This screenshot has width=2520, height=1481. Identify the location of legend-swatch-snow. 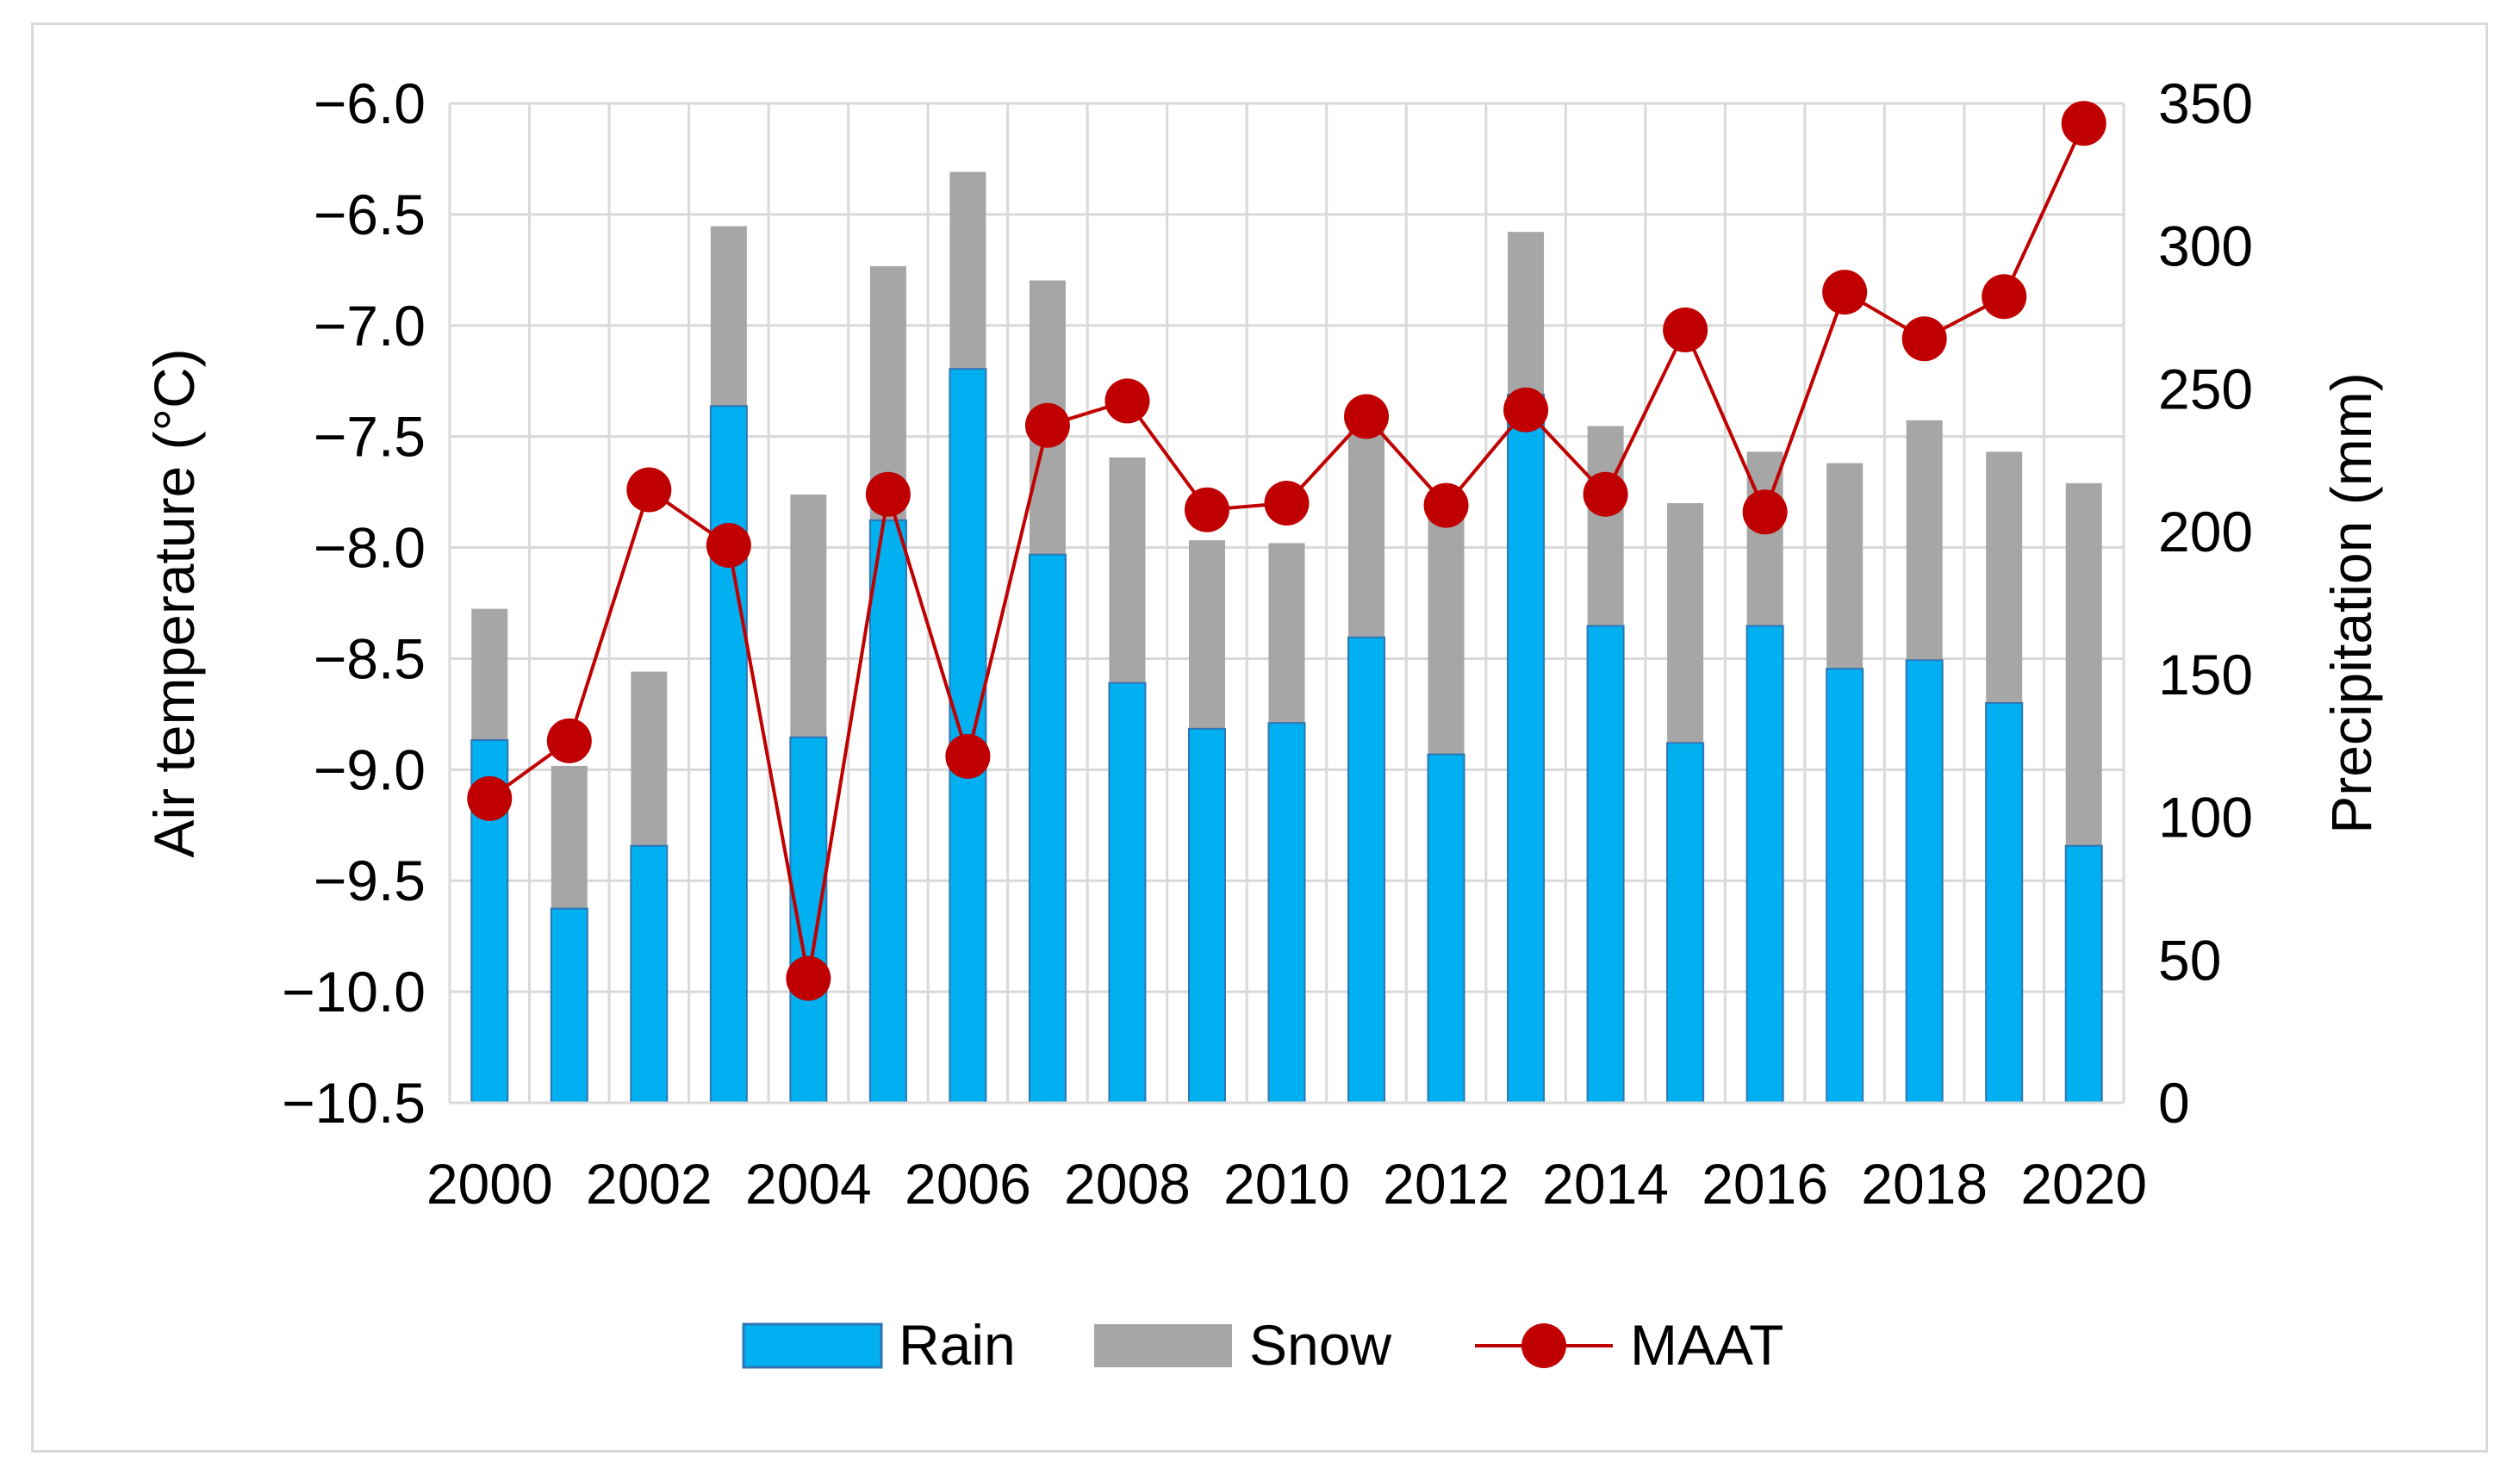
(1163, 1345).